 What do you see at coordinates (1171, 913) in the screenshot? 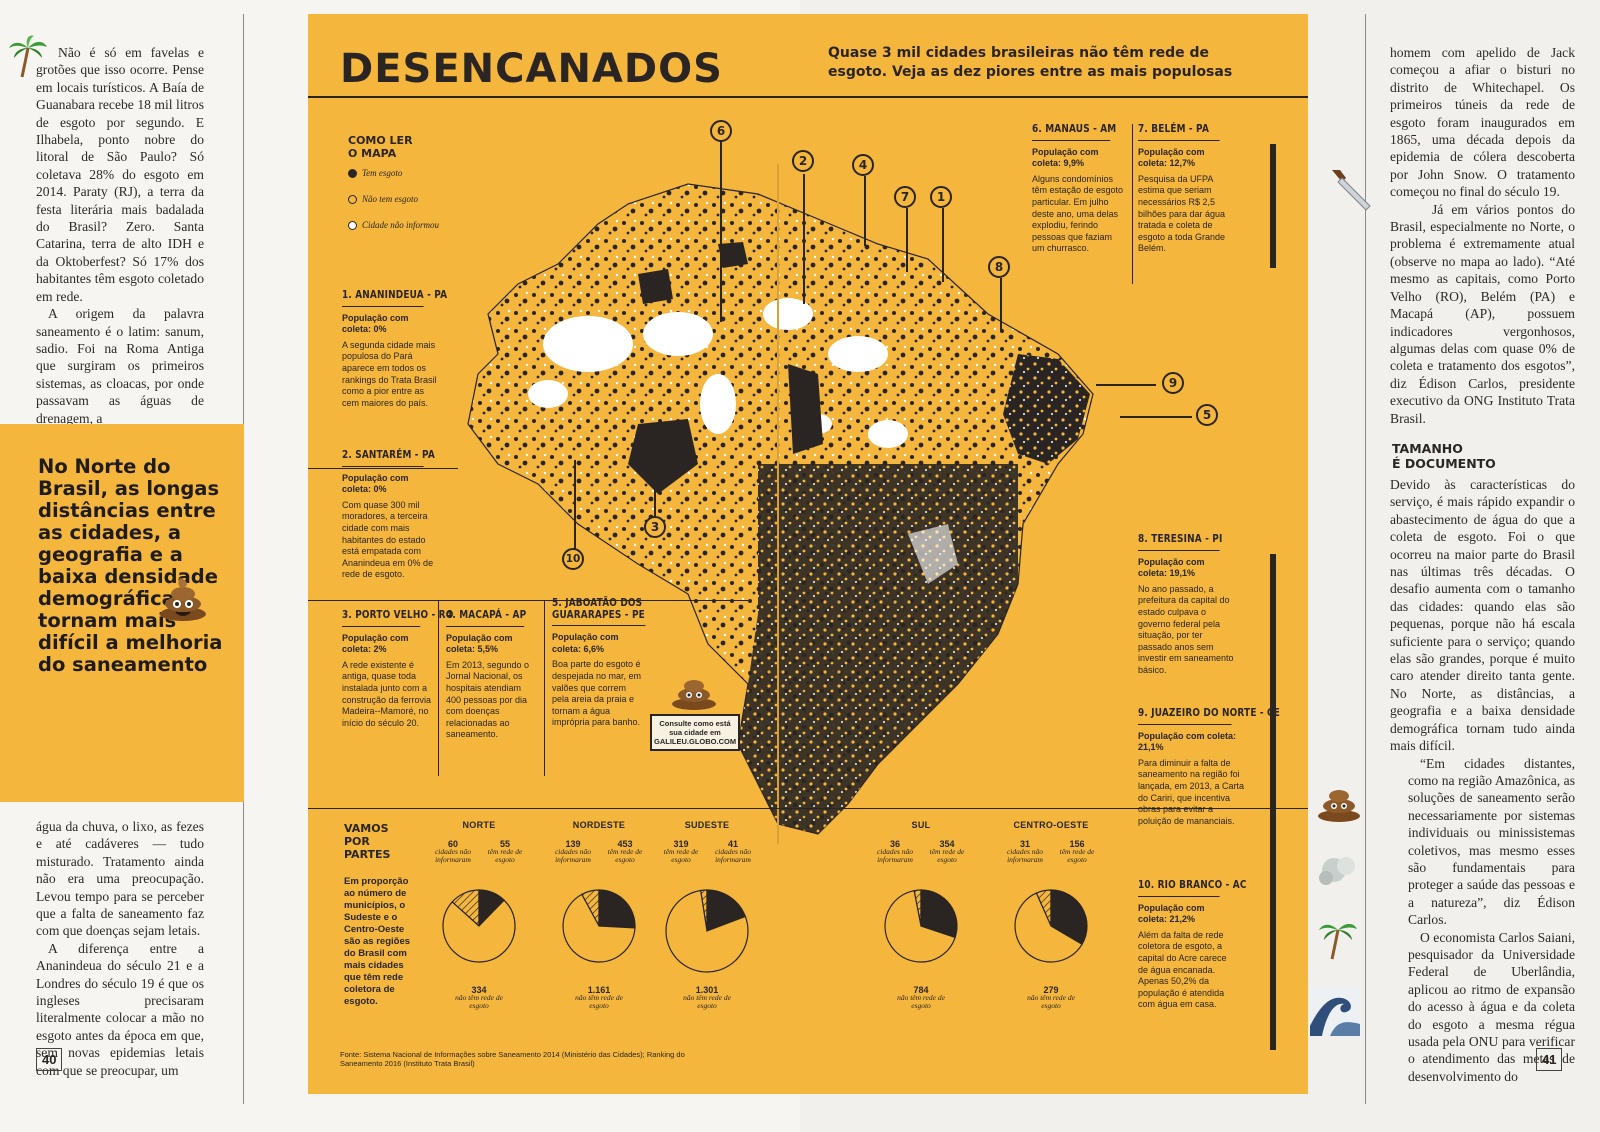
I see `city-coverage: População com coleta: 21,2%` at bounding box center [1171, 913].